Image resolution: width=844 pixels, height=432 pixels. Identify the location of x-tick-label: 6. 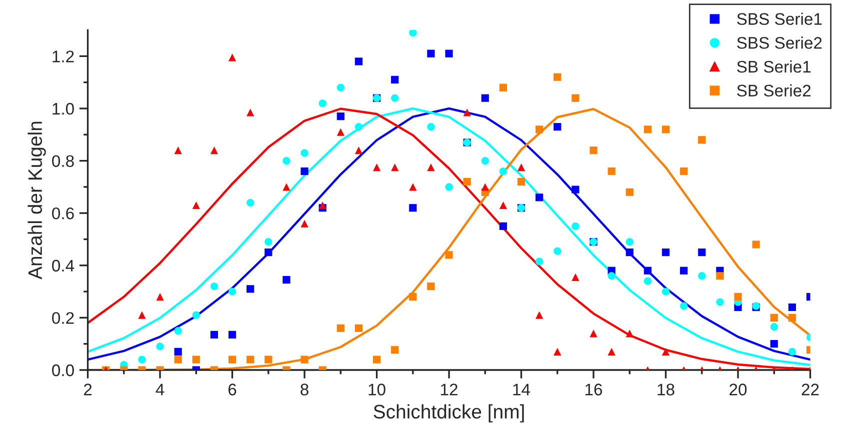
(232, 390).